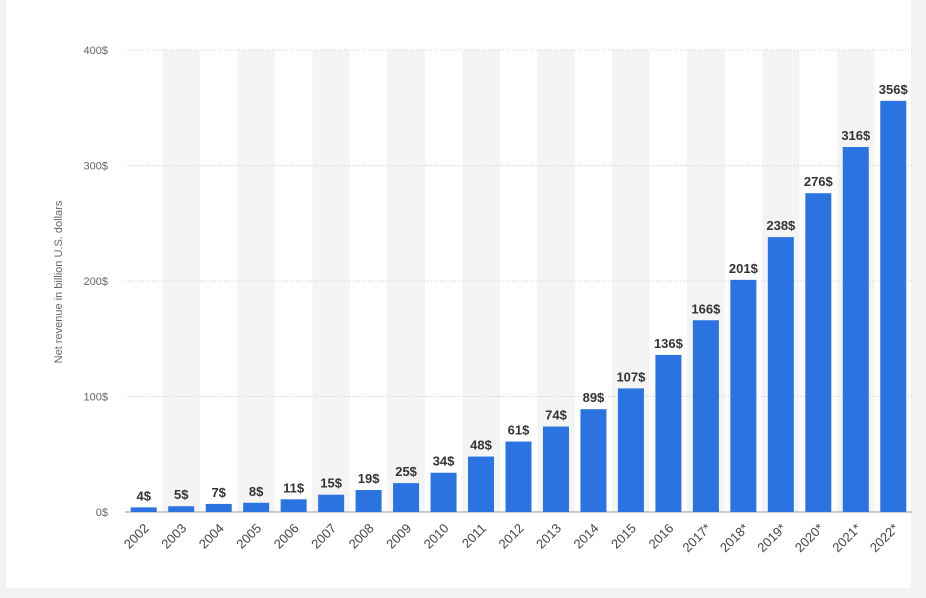  Describe the element at coordinates (474, 536) in the screenshot. I see `x-tick-label: 2011` at that location.